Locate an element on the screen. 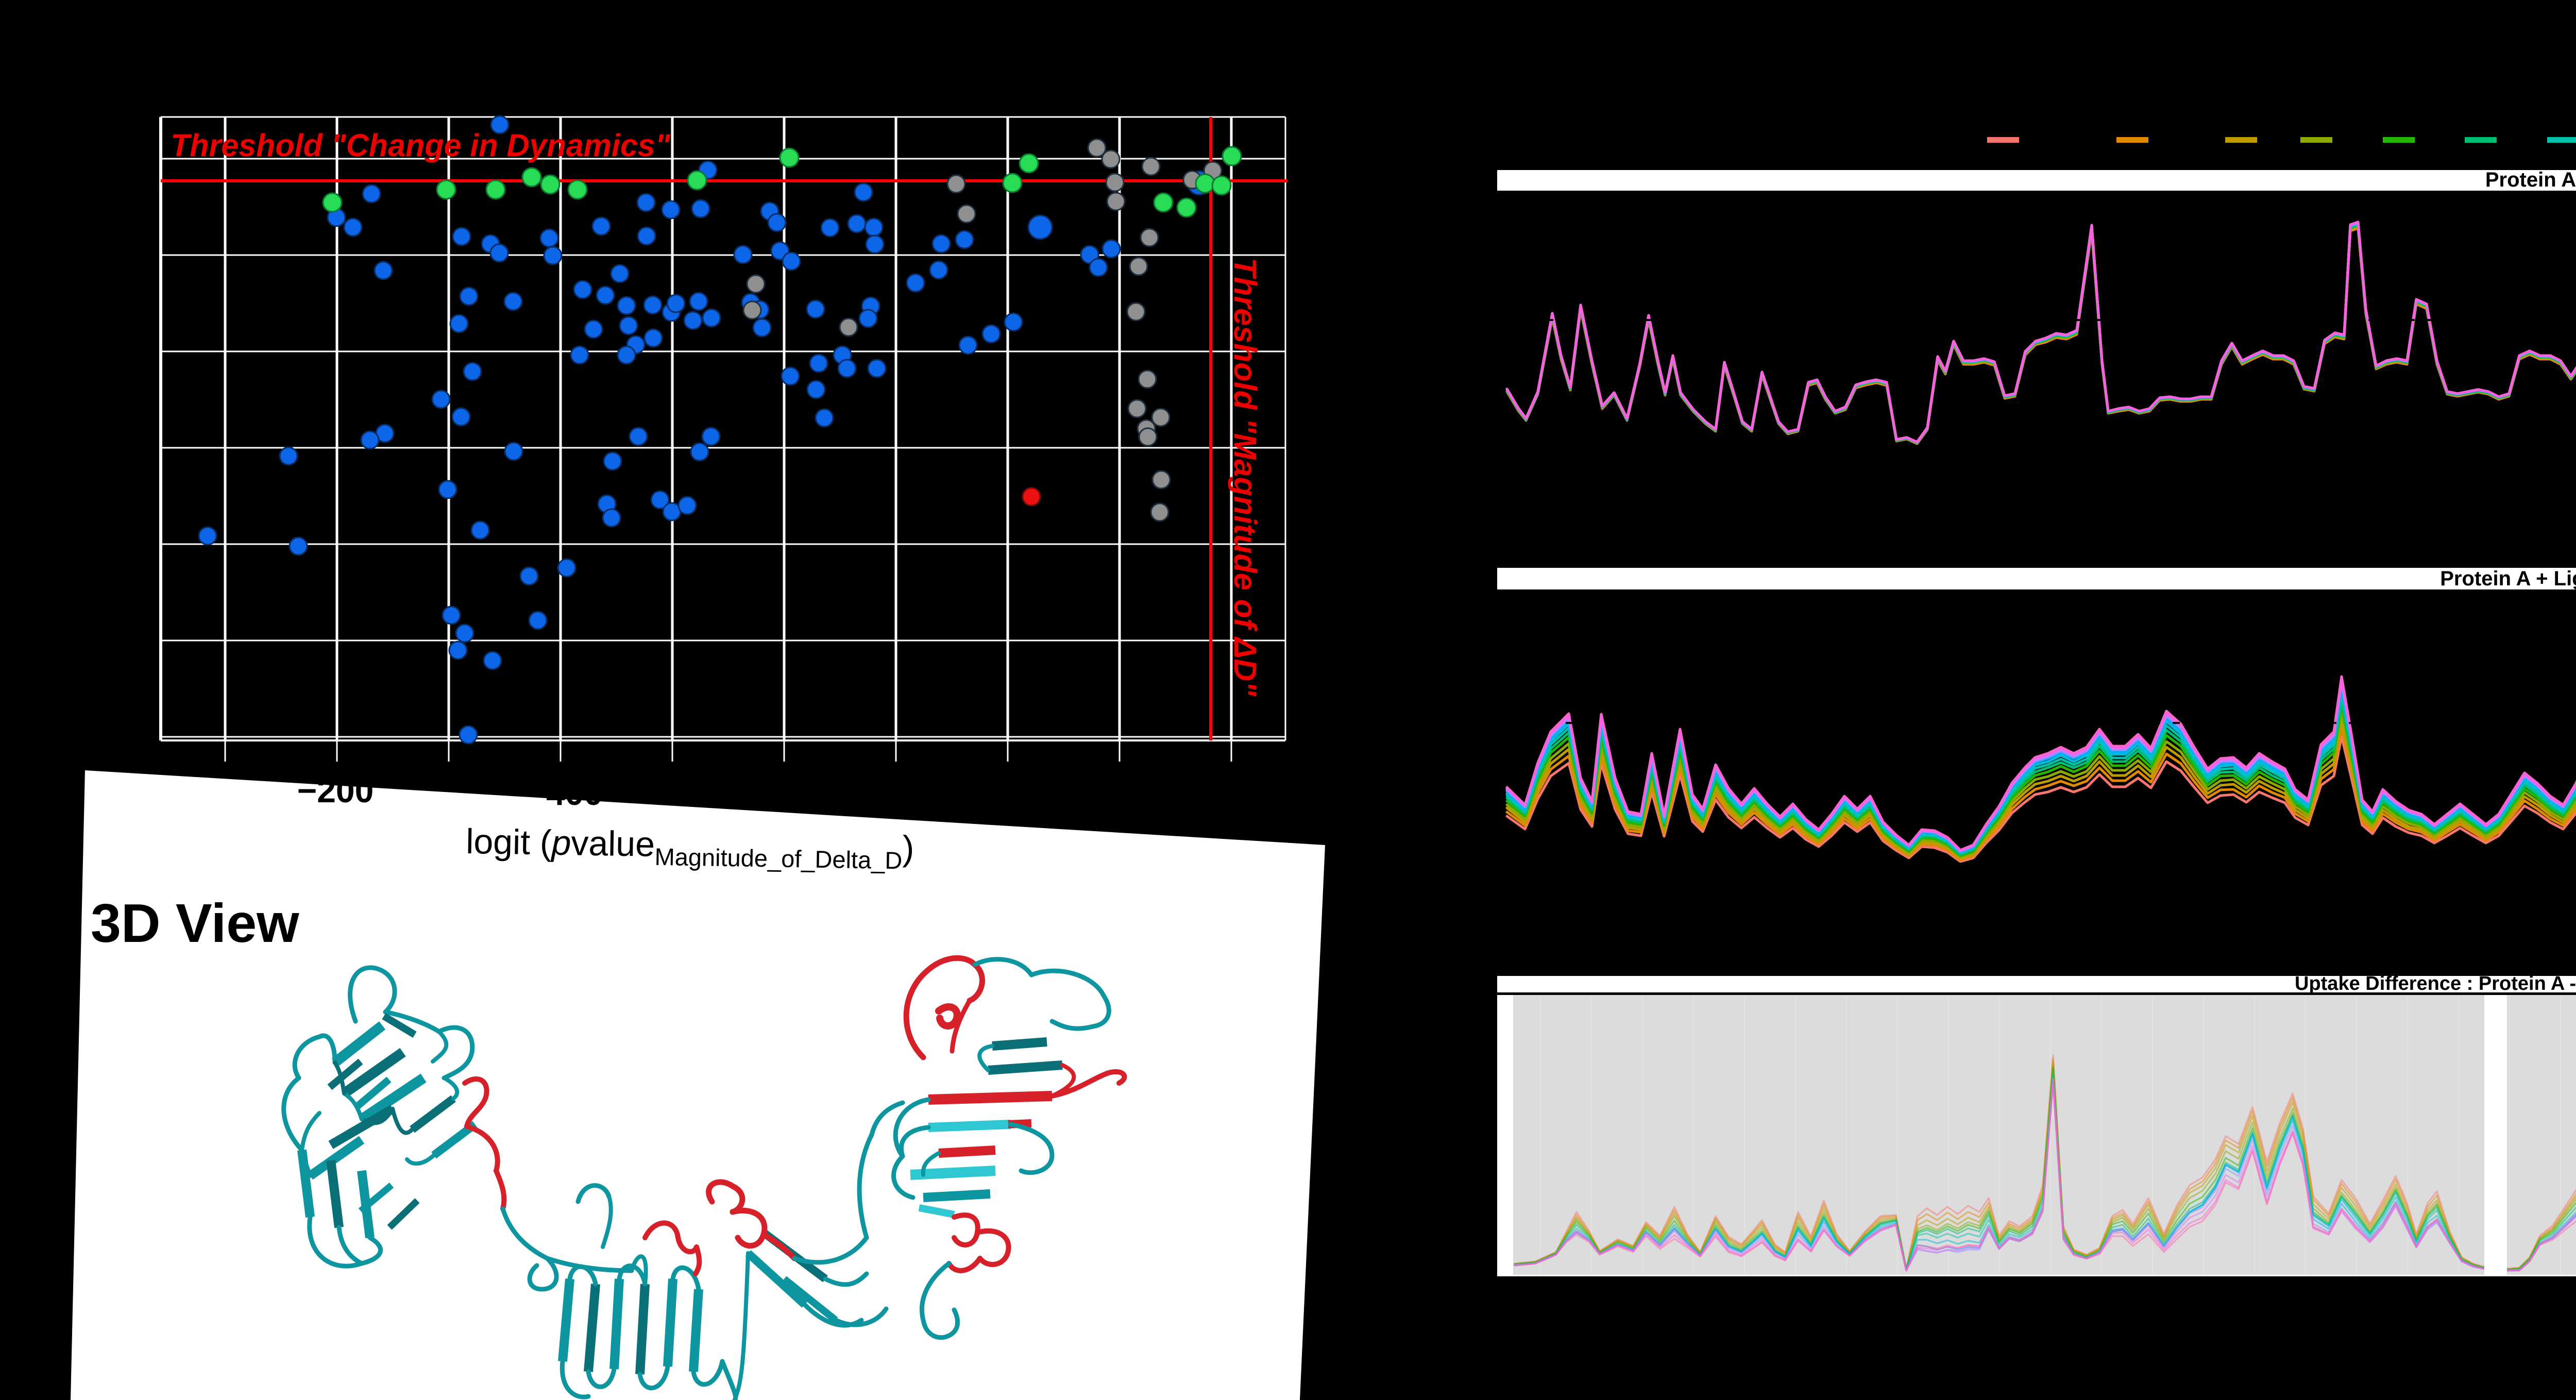 This screenshot has width=2576, height=1400. svg-text: −200 is located at coordinates (335, 790).